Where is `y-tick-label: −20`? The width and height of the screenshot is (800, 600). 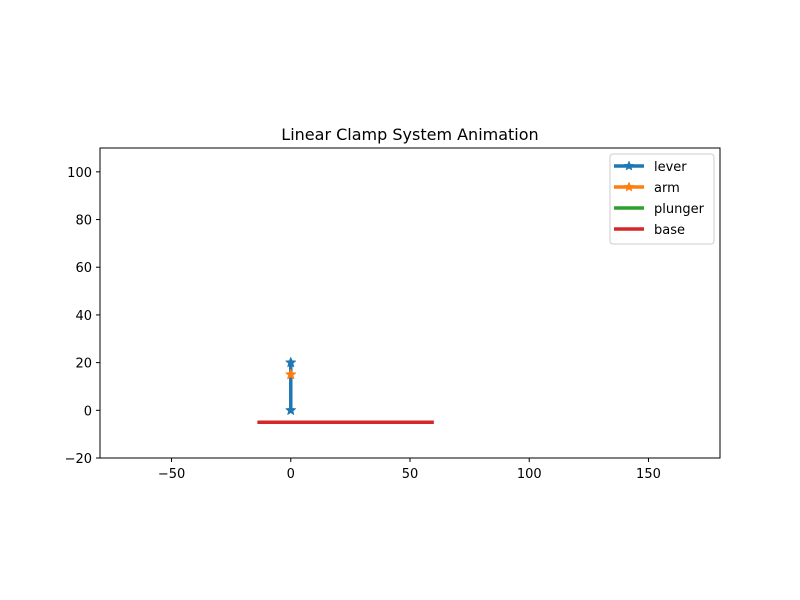 y-tick-label: −20 is located at coordinates (78, 459).